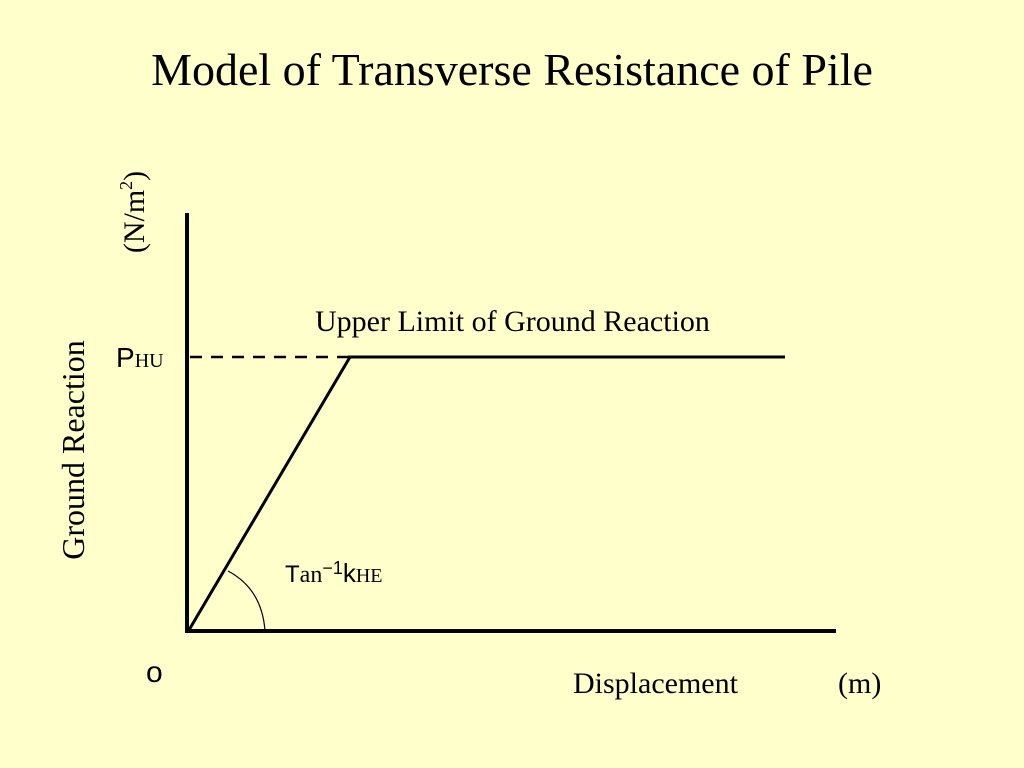 Image resolution: width=1024 pixels, height=768 pixels. I want to click on slide-title: Model of Transverse Resistance of Pile, so click(512, 69).